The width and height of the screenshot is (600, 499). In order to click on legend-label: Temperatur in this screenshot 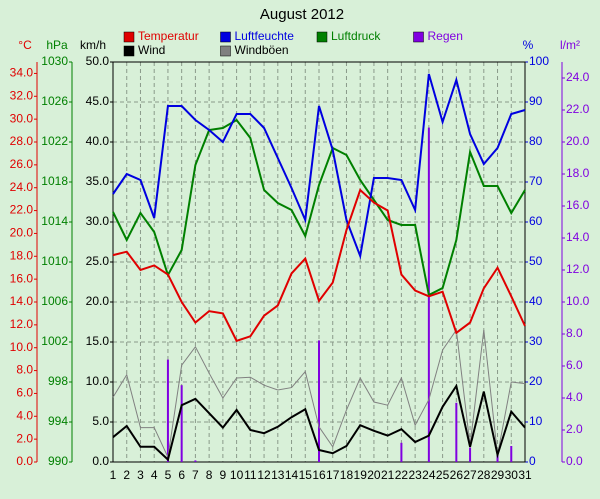, I will do `click(168, 36)`.